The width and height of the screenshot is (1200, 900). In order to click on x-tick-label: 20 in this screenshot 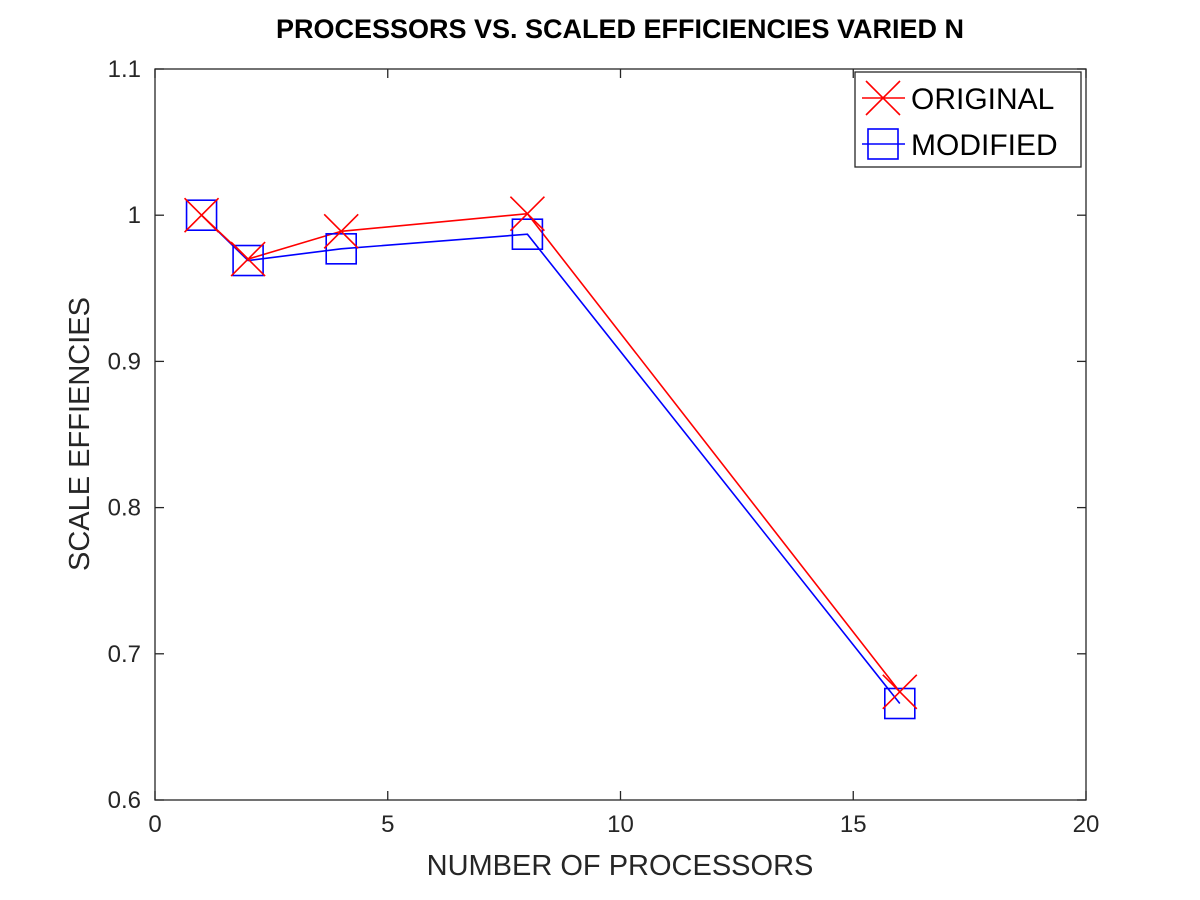, I will do `click(1086, 824)`.